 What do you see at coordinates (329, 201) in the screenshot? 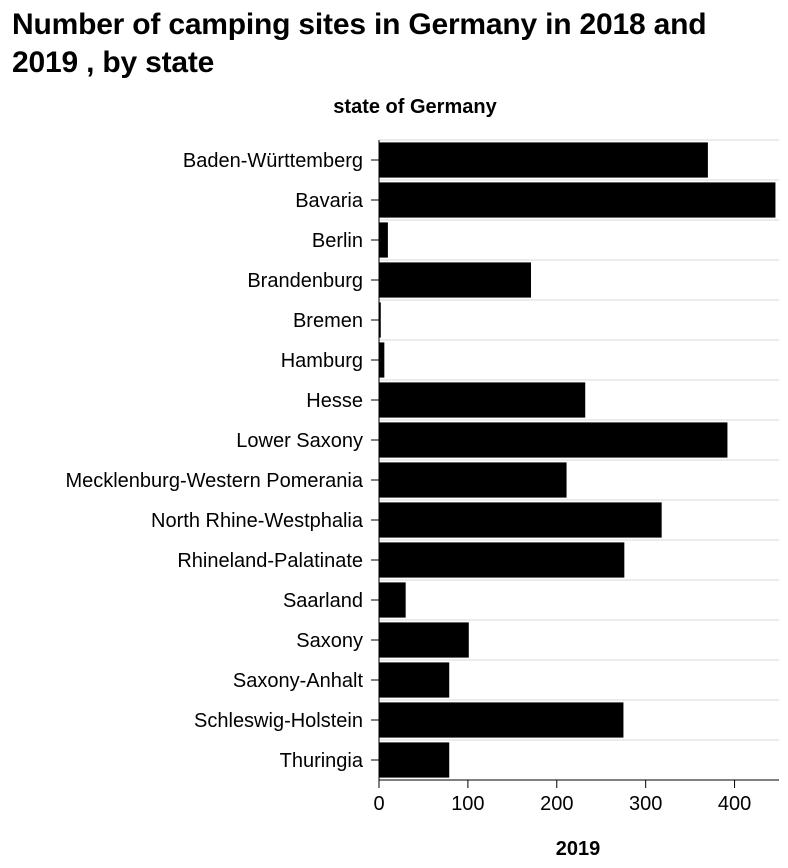
I see `category-label: Bavaria` at bounding box center [329, 201].